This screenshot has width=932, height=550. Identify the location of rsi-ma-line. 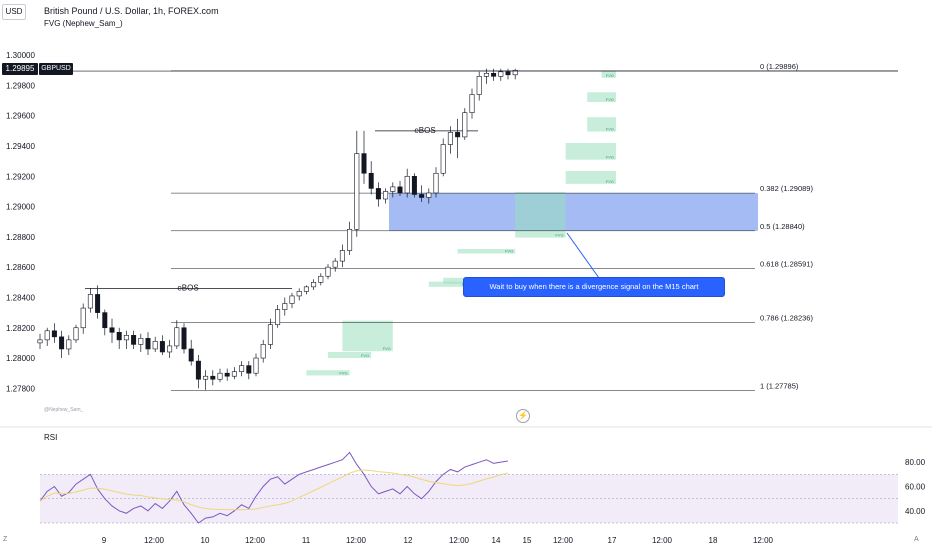
(274, 490).